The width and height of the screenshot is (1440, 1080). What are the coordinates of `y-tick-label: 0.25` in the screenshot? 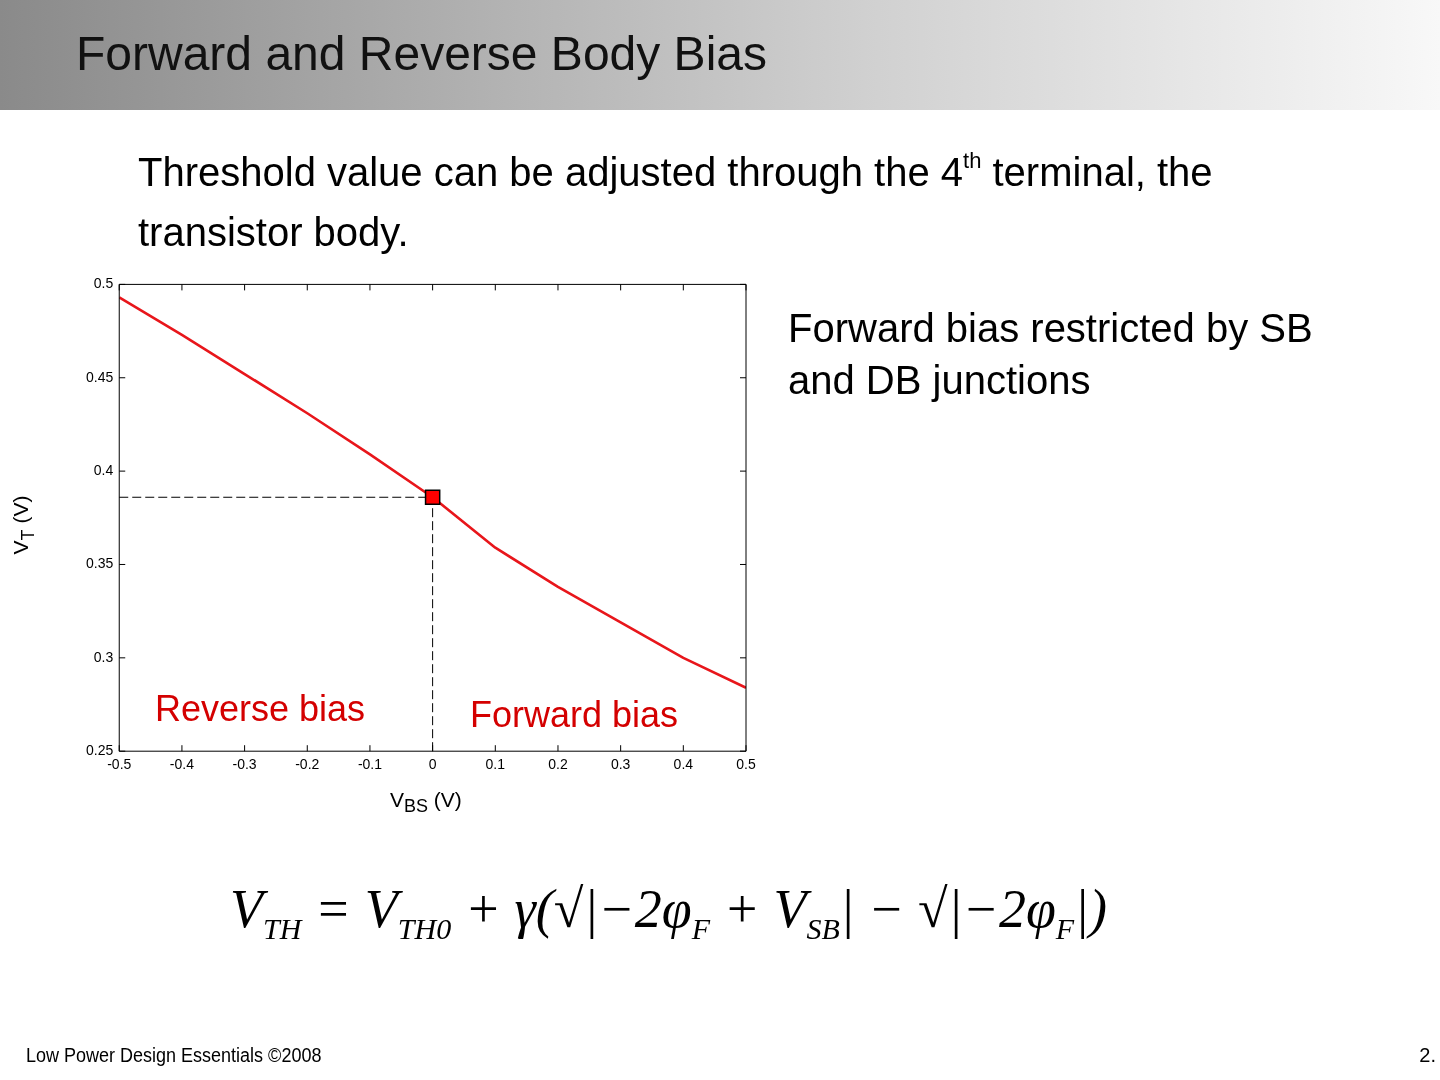 It's located at (100, 750).